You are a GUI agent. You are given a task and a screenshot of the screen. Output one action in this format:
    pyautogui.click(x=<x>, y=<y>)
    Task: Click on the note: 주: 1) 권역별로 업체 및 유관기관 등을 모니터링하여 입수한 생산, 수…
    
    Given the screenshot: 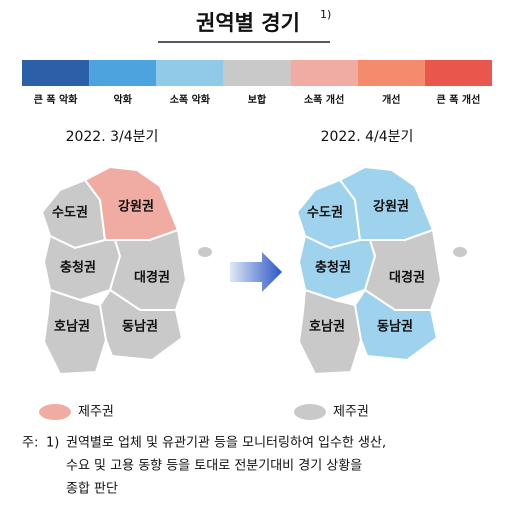 What is the action you would take?
    pyautogui.click(x=204, y=466)
    